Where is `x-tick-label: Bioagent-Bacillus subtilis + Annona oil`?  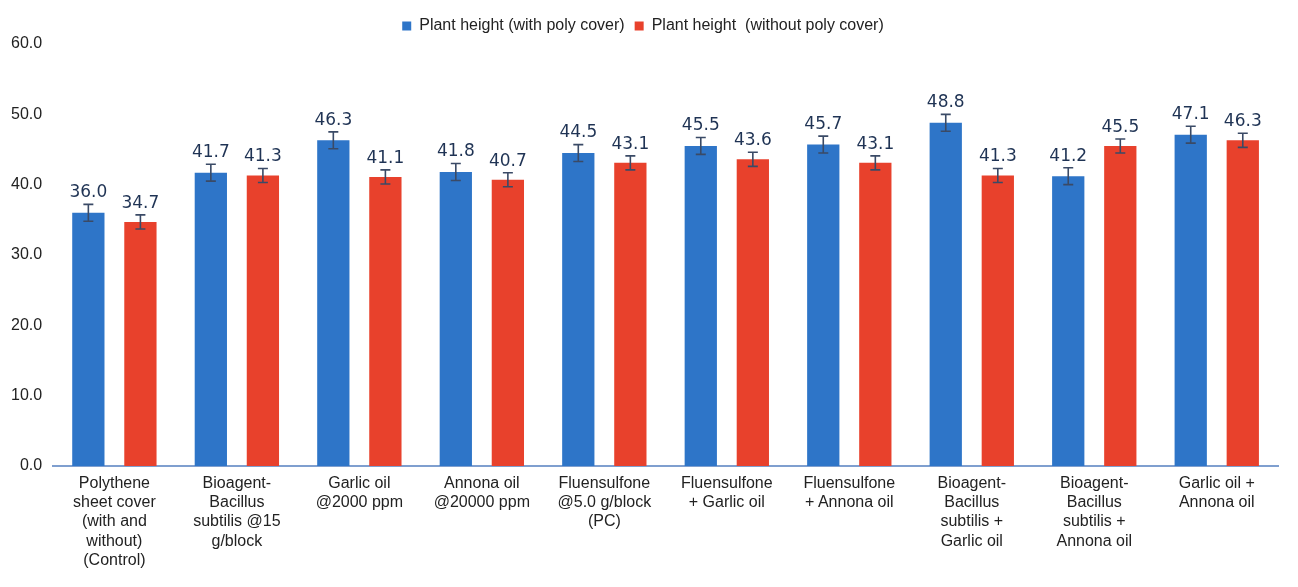 x-tick-label: Bioagent-Bacillus subtilis + Annona oil is located at coordinates (1094, 511).